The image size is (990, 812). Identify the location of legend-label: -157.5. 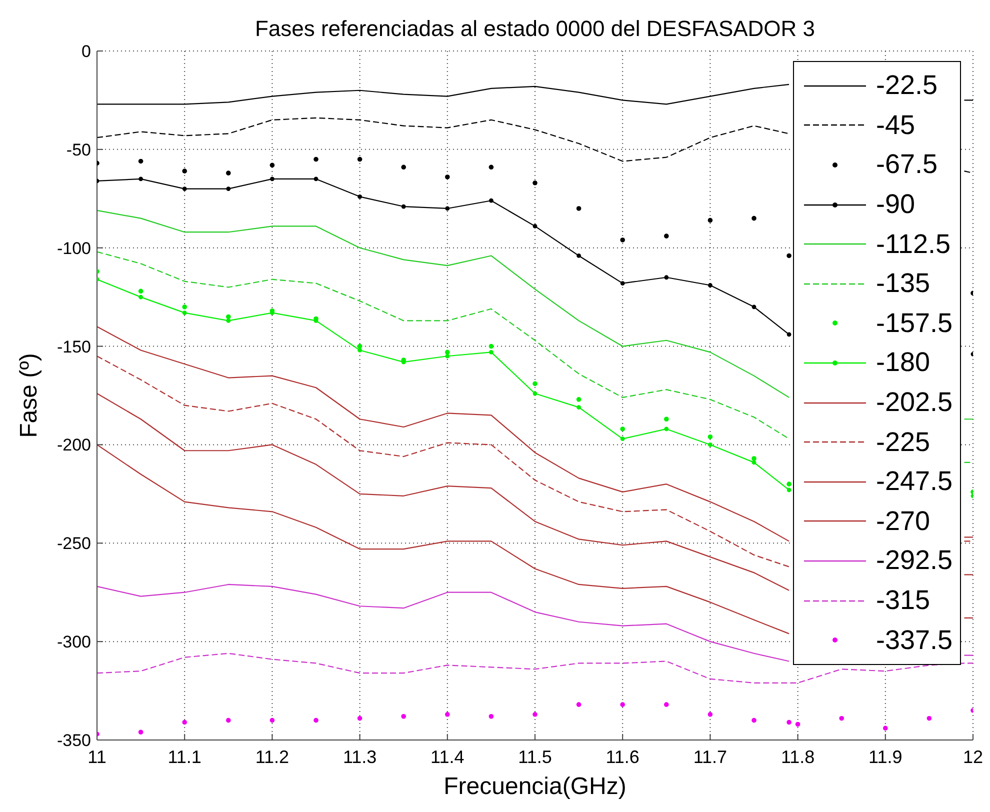
(914, 323).